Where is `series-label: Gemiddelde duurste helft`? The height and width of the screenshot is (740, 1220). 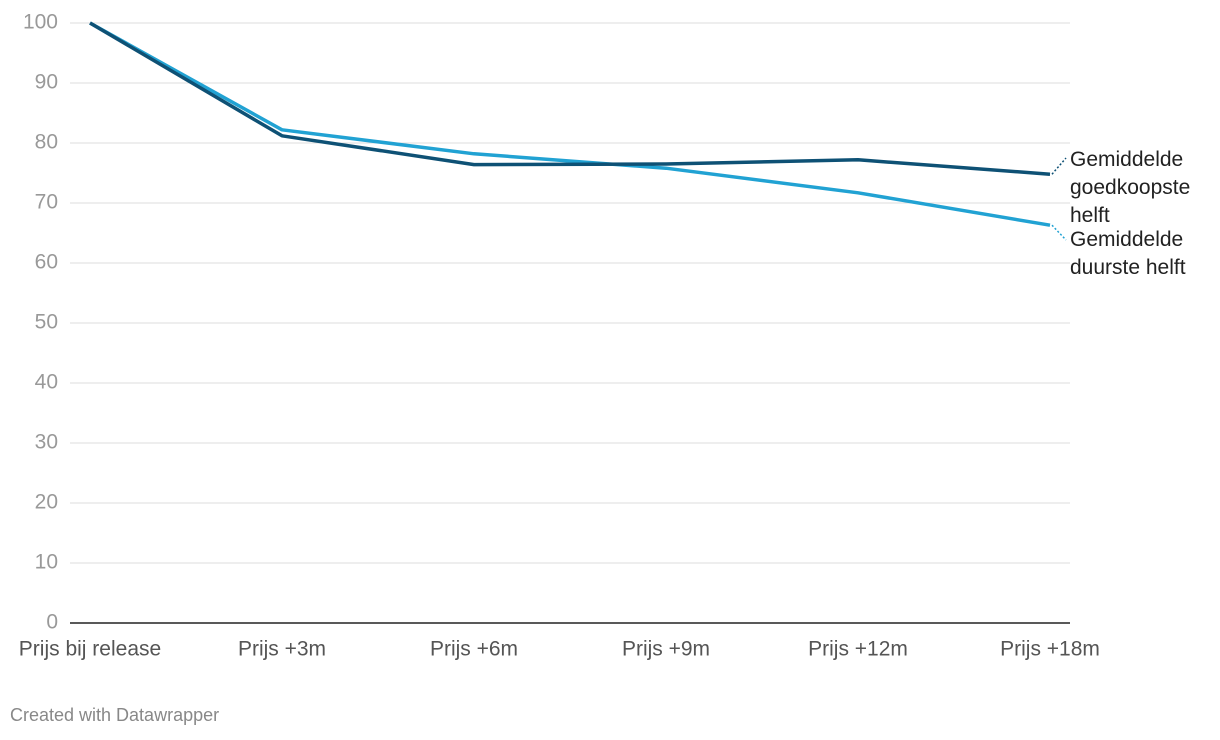 series-label: Gemiddelde duurste helft is located at coordinates (1128, 253).